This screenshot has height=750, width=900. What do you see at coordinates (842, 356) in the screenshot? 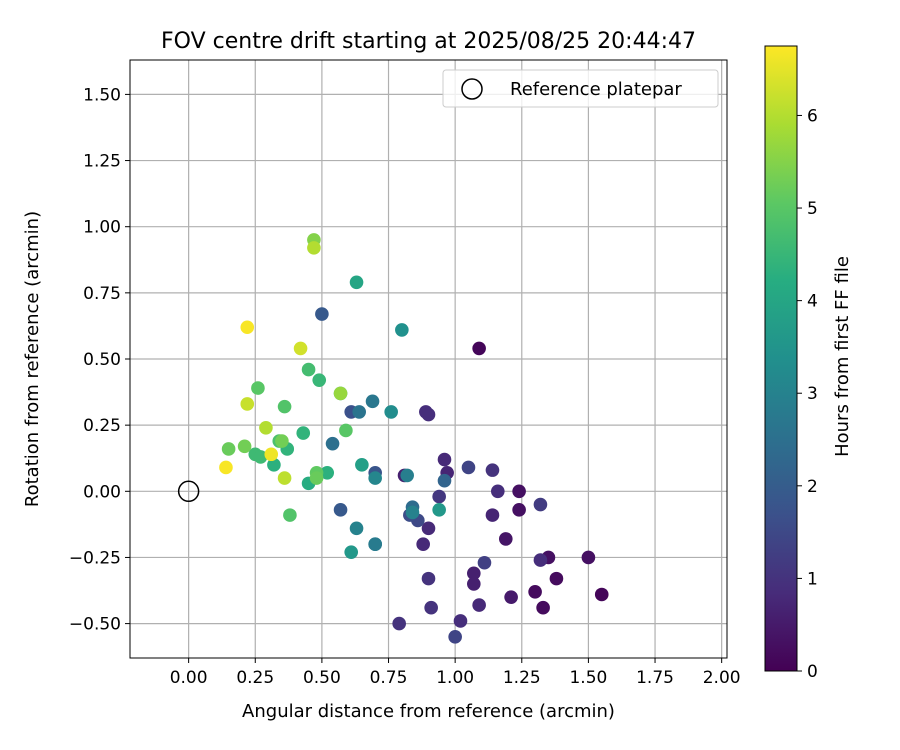
I see `colorbar-label: Hours from first FF file` at bounding box center [842, 356].